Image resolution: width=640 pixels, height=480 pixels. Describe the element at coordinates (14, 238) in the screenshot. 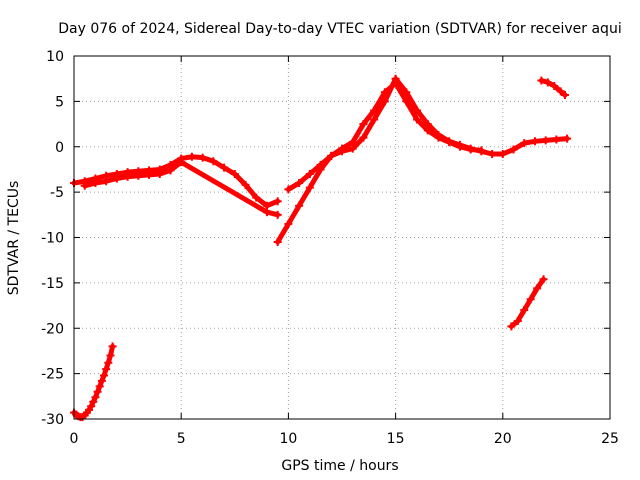

I see `y-axis-label: SDTVAR / TECUs` at that location.